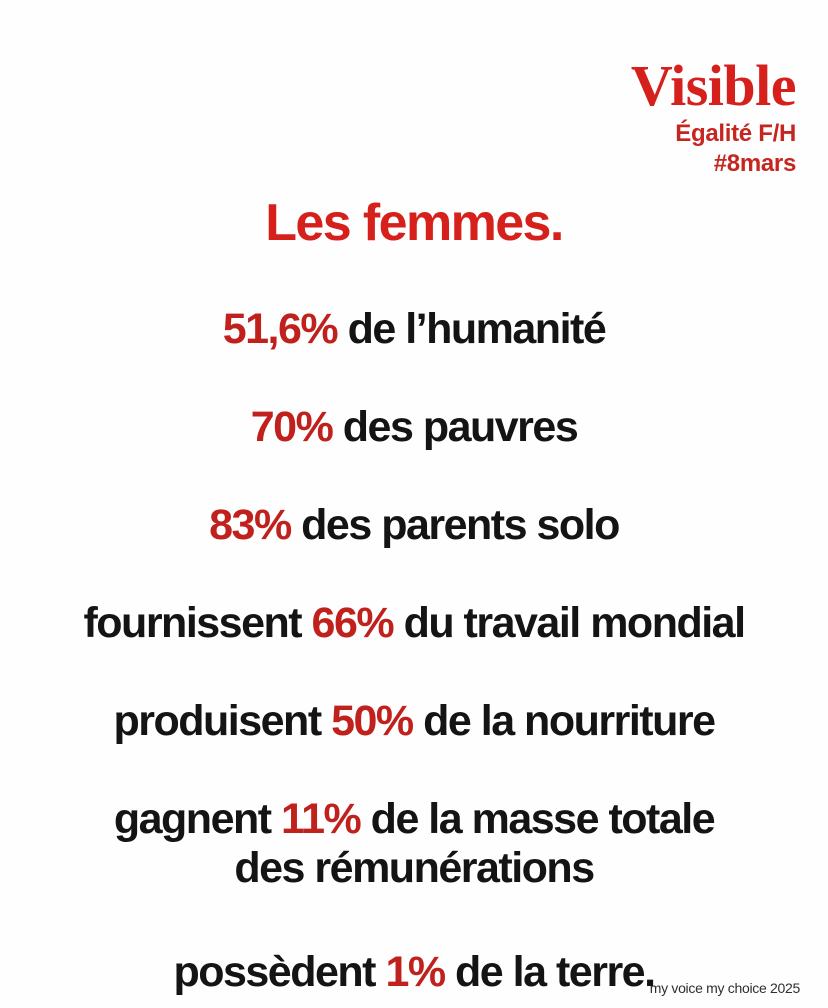  I want to click on stat-suffix: de la nourriture, so click(564, 721).